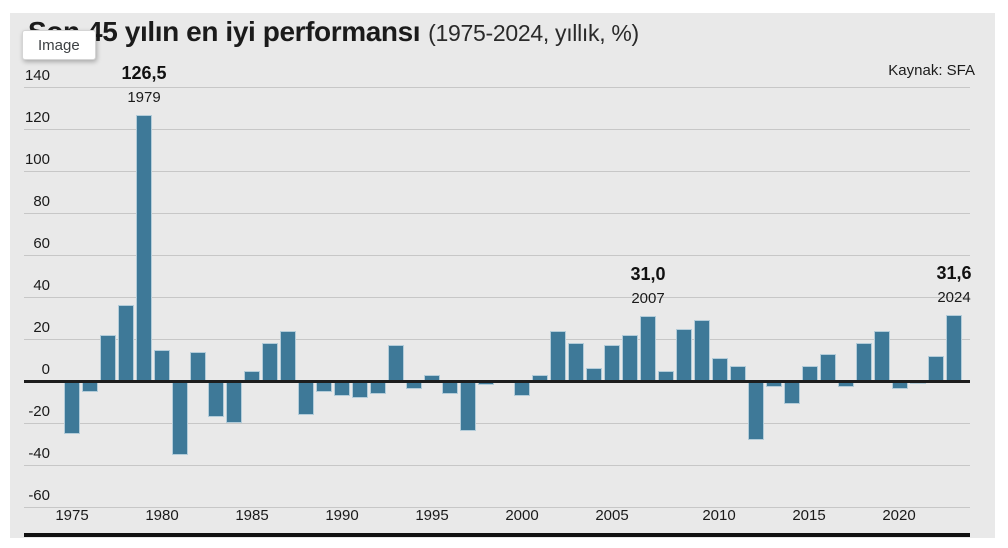  Describe the element at coordinates (108, 358) in the screenshot. I see `bar-1977` at that location.